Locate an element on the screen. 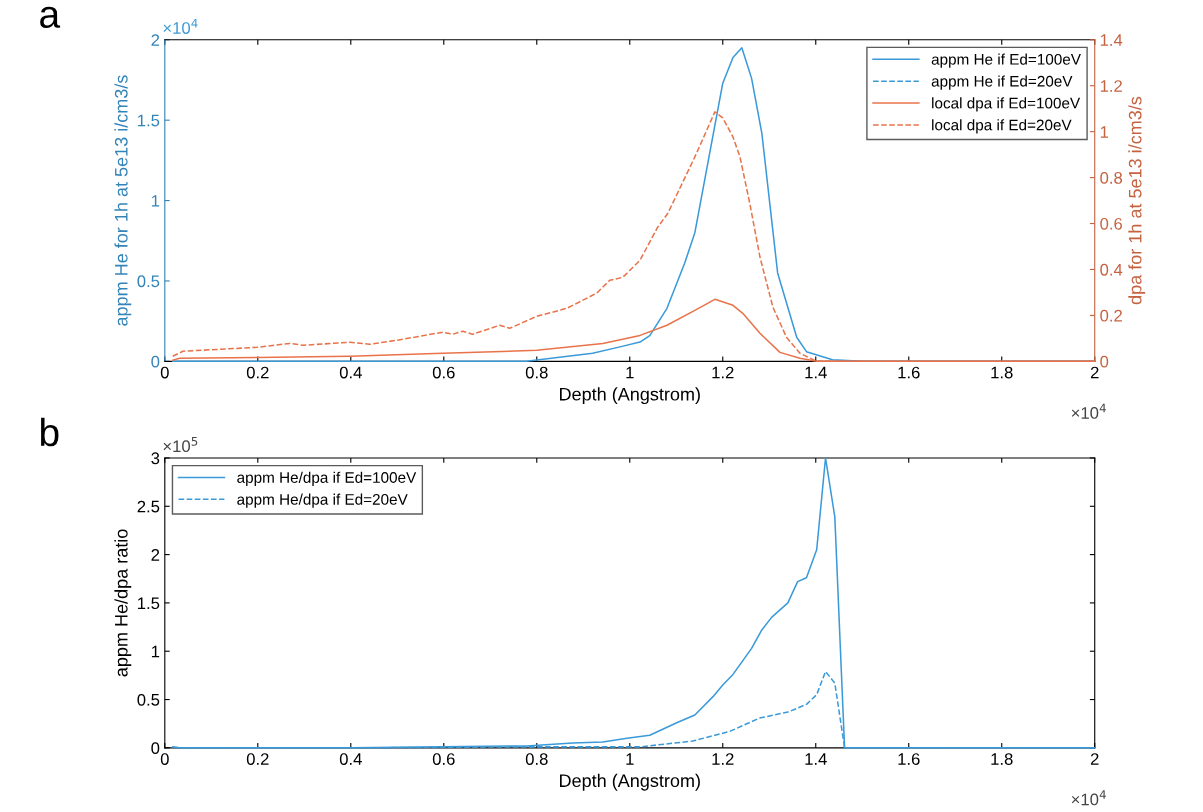  y-tick-label: 2.5 is located at coordinates (148, 506).